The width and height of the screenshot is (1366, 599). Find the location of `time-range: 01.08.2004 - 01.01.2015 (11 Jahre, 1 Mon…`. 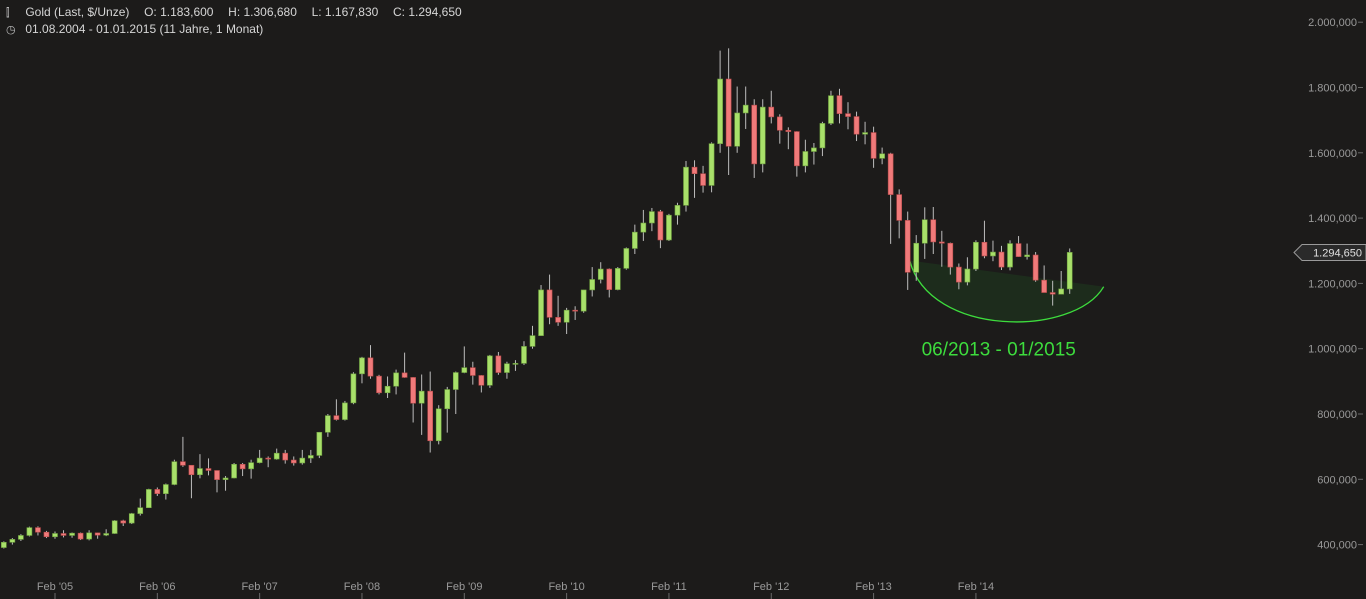

time-range: 01.08.2004 - 01.01.2015 (11 Jahre, 1 Mon… is located at coordinates (144, 29).